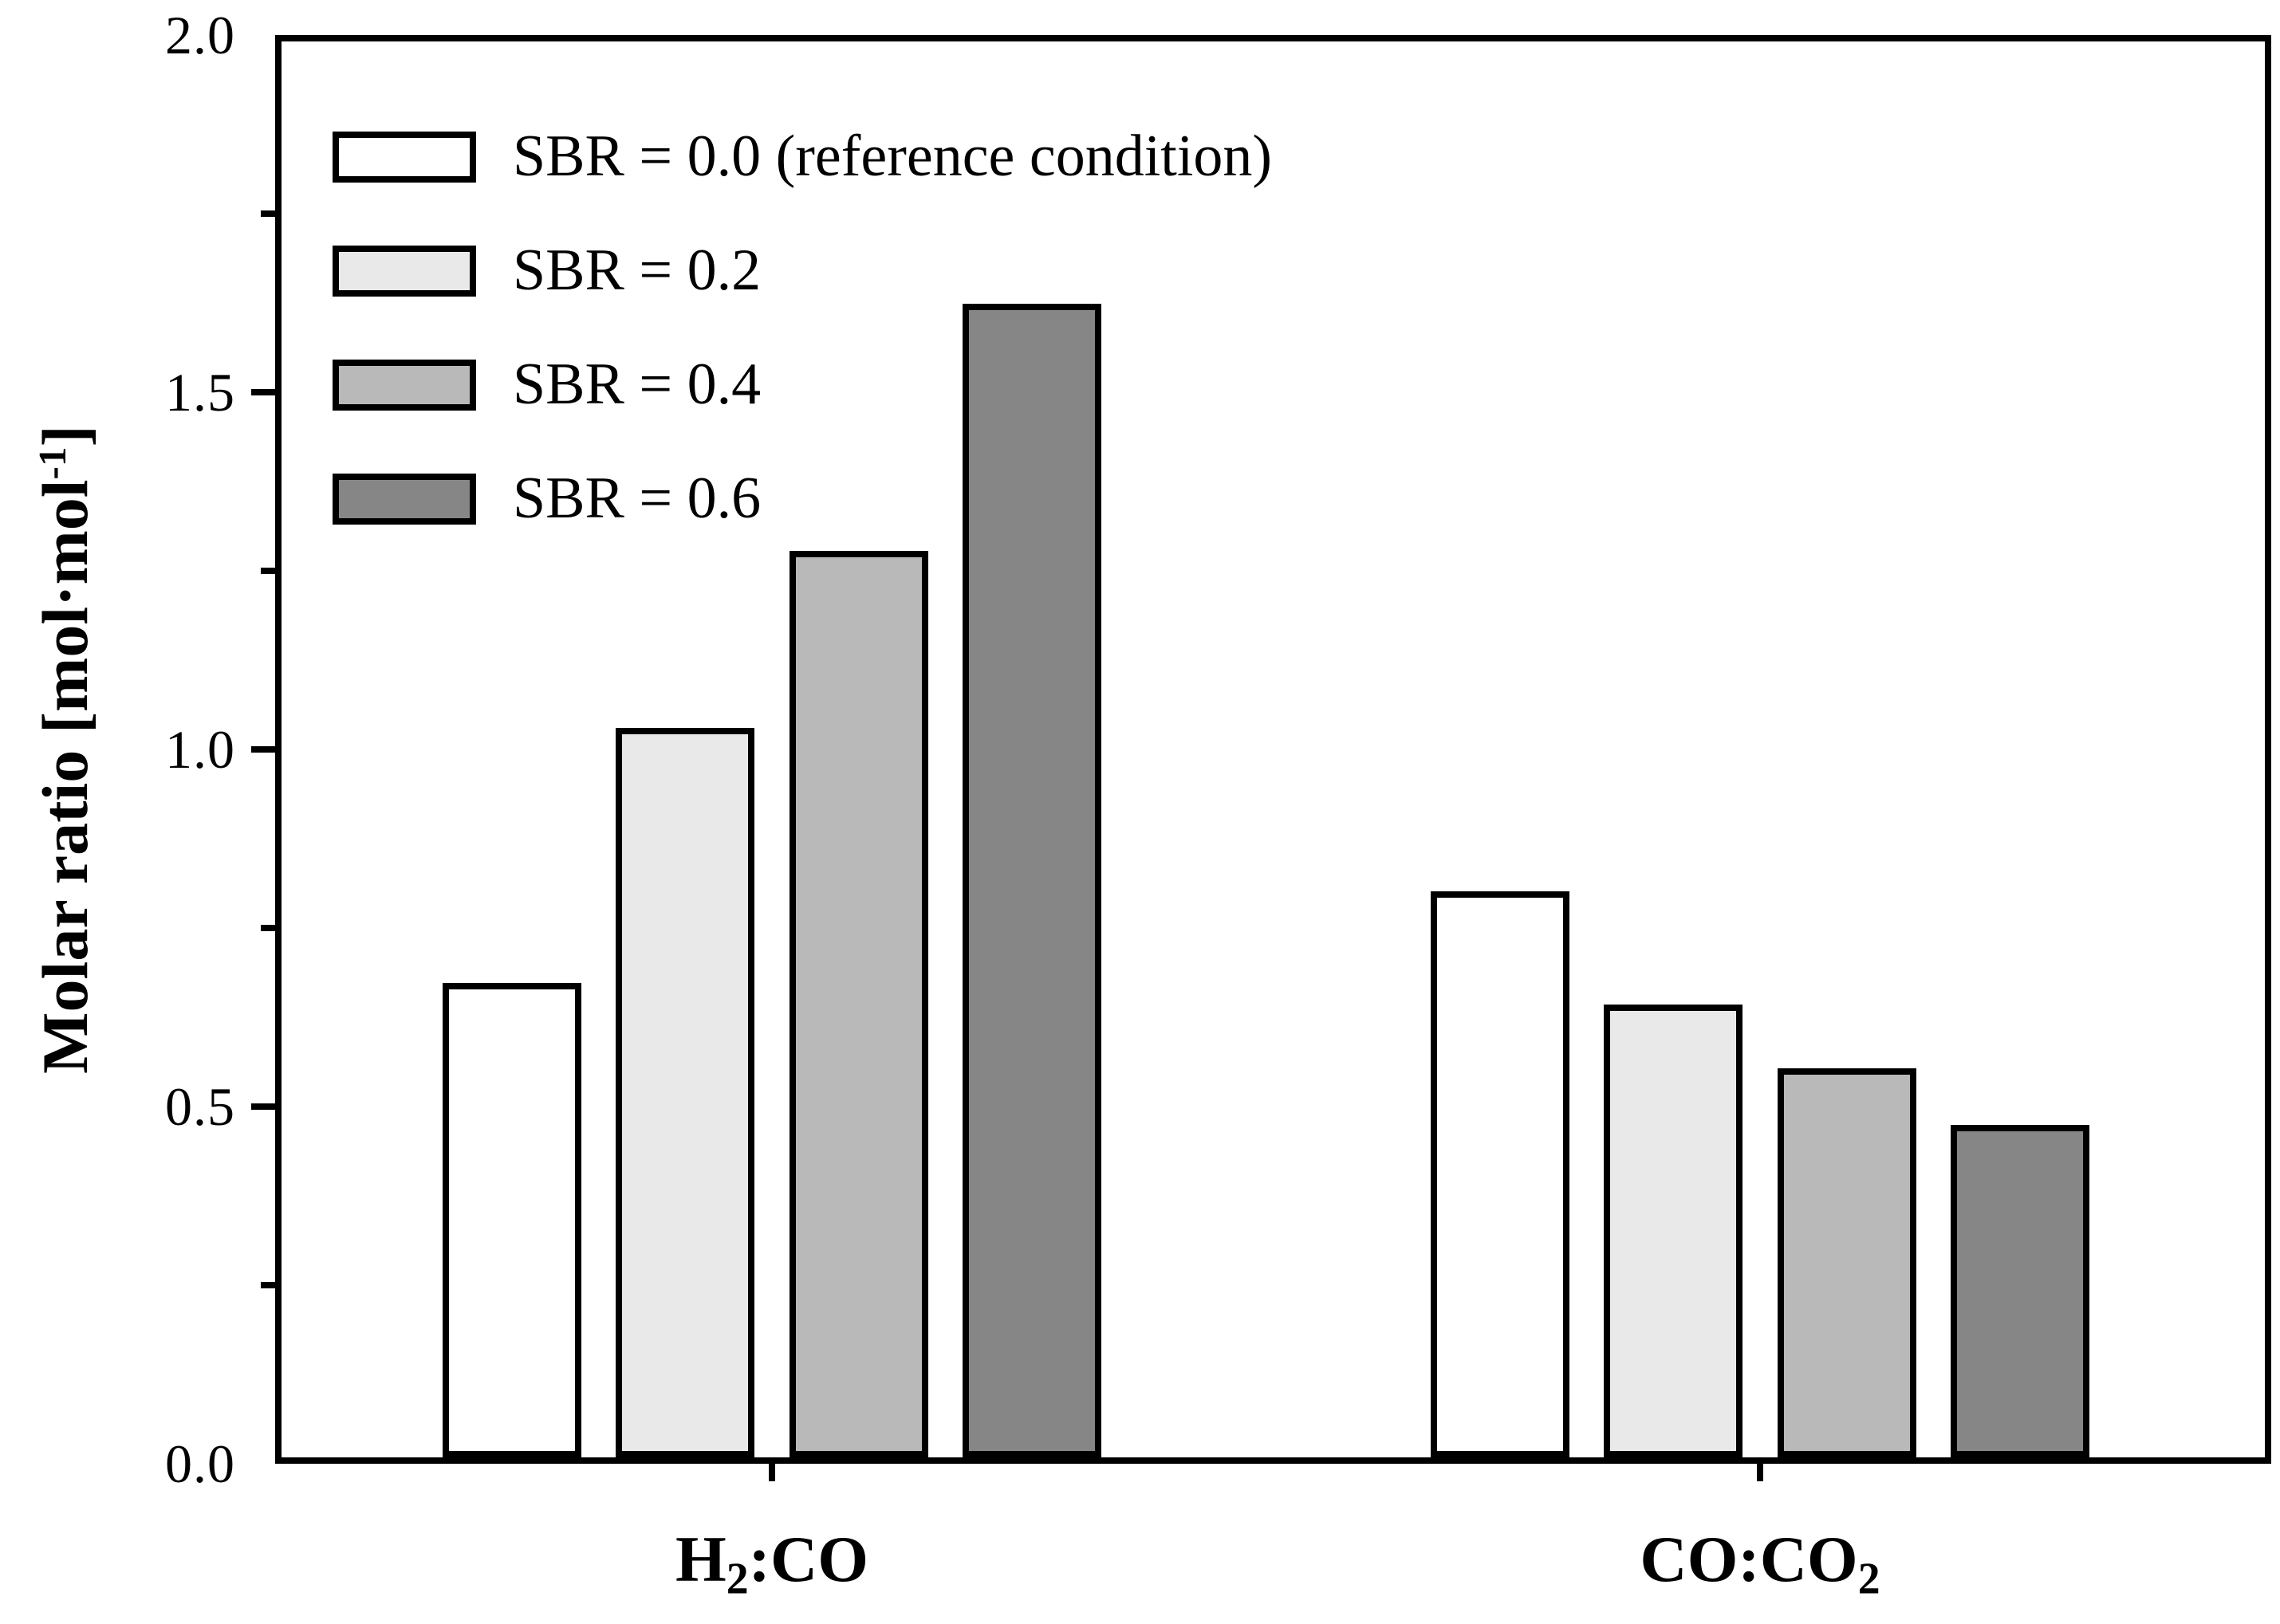  I want to click on y-tick-label: 1.5, so click(200, 393).